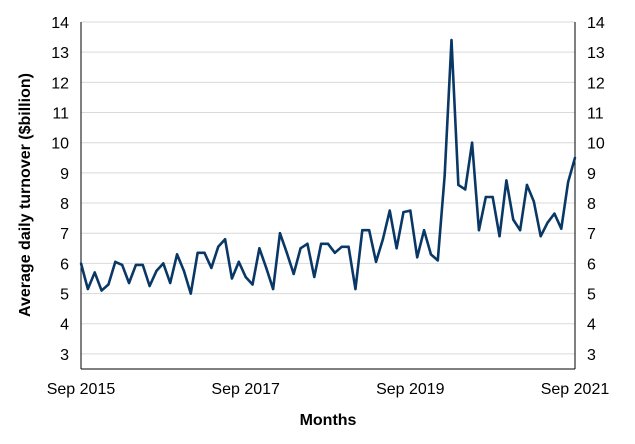 This screenshot has height=444, width=635. I want to click on y-tick-label-right: 4, so click(591, 325).